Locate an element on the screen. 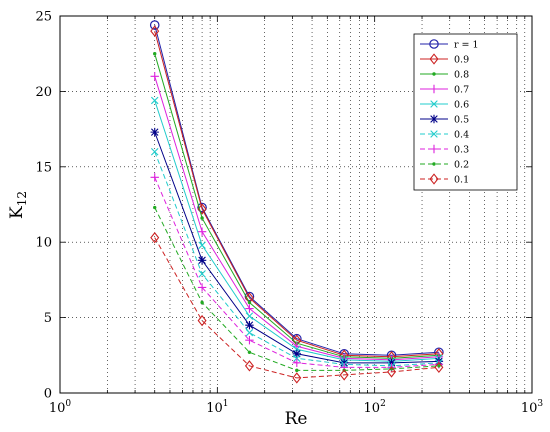 The height and width of the screenshot is (432, 550). y-tick-label: 25 is located at coordinates (43, 17).